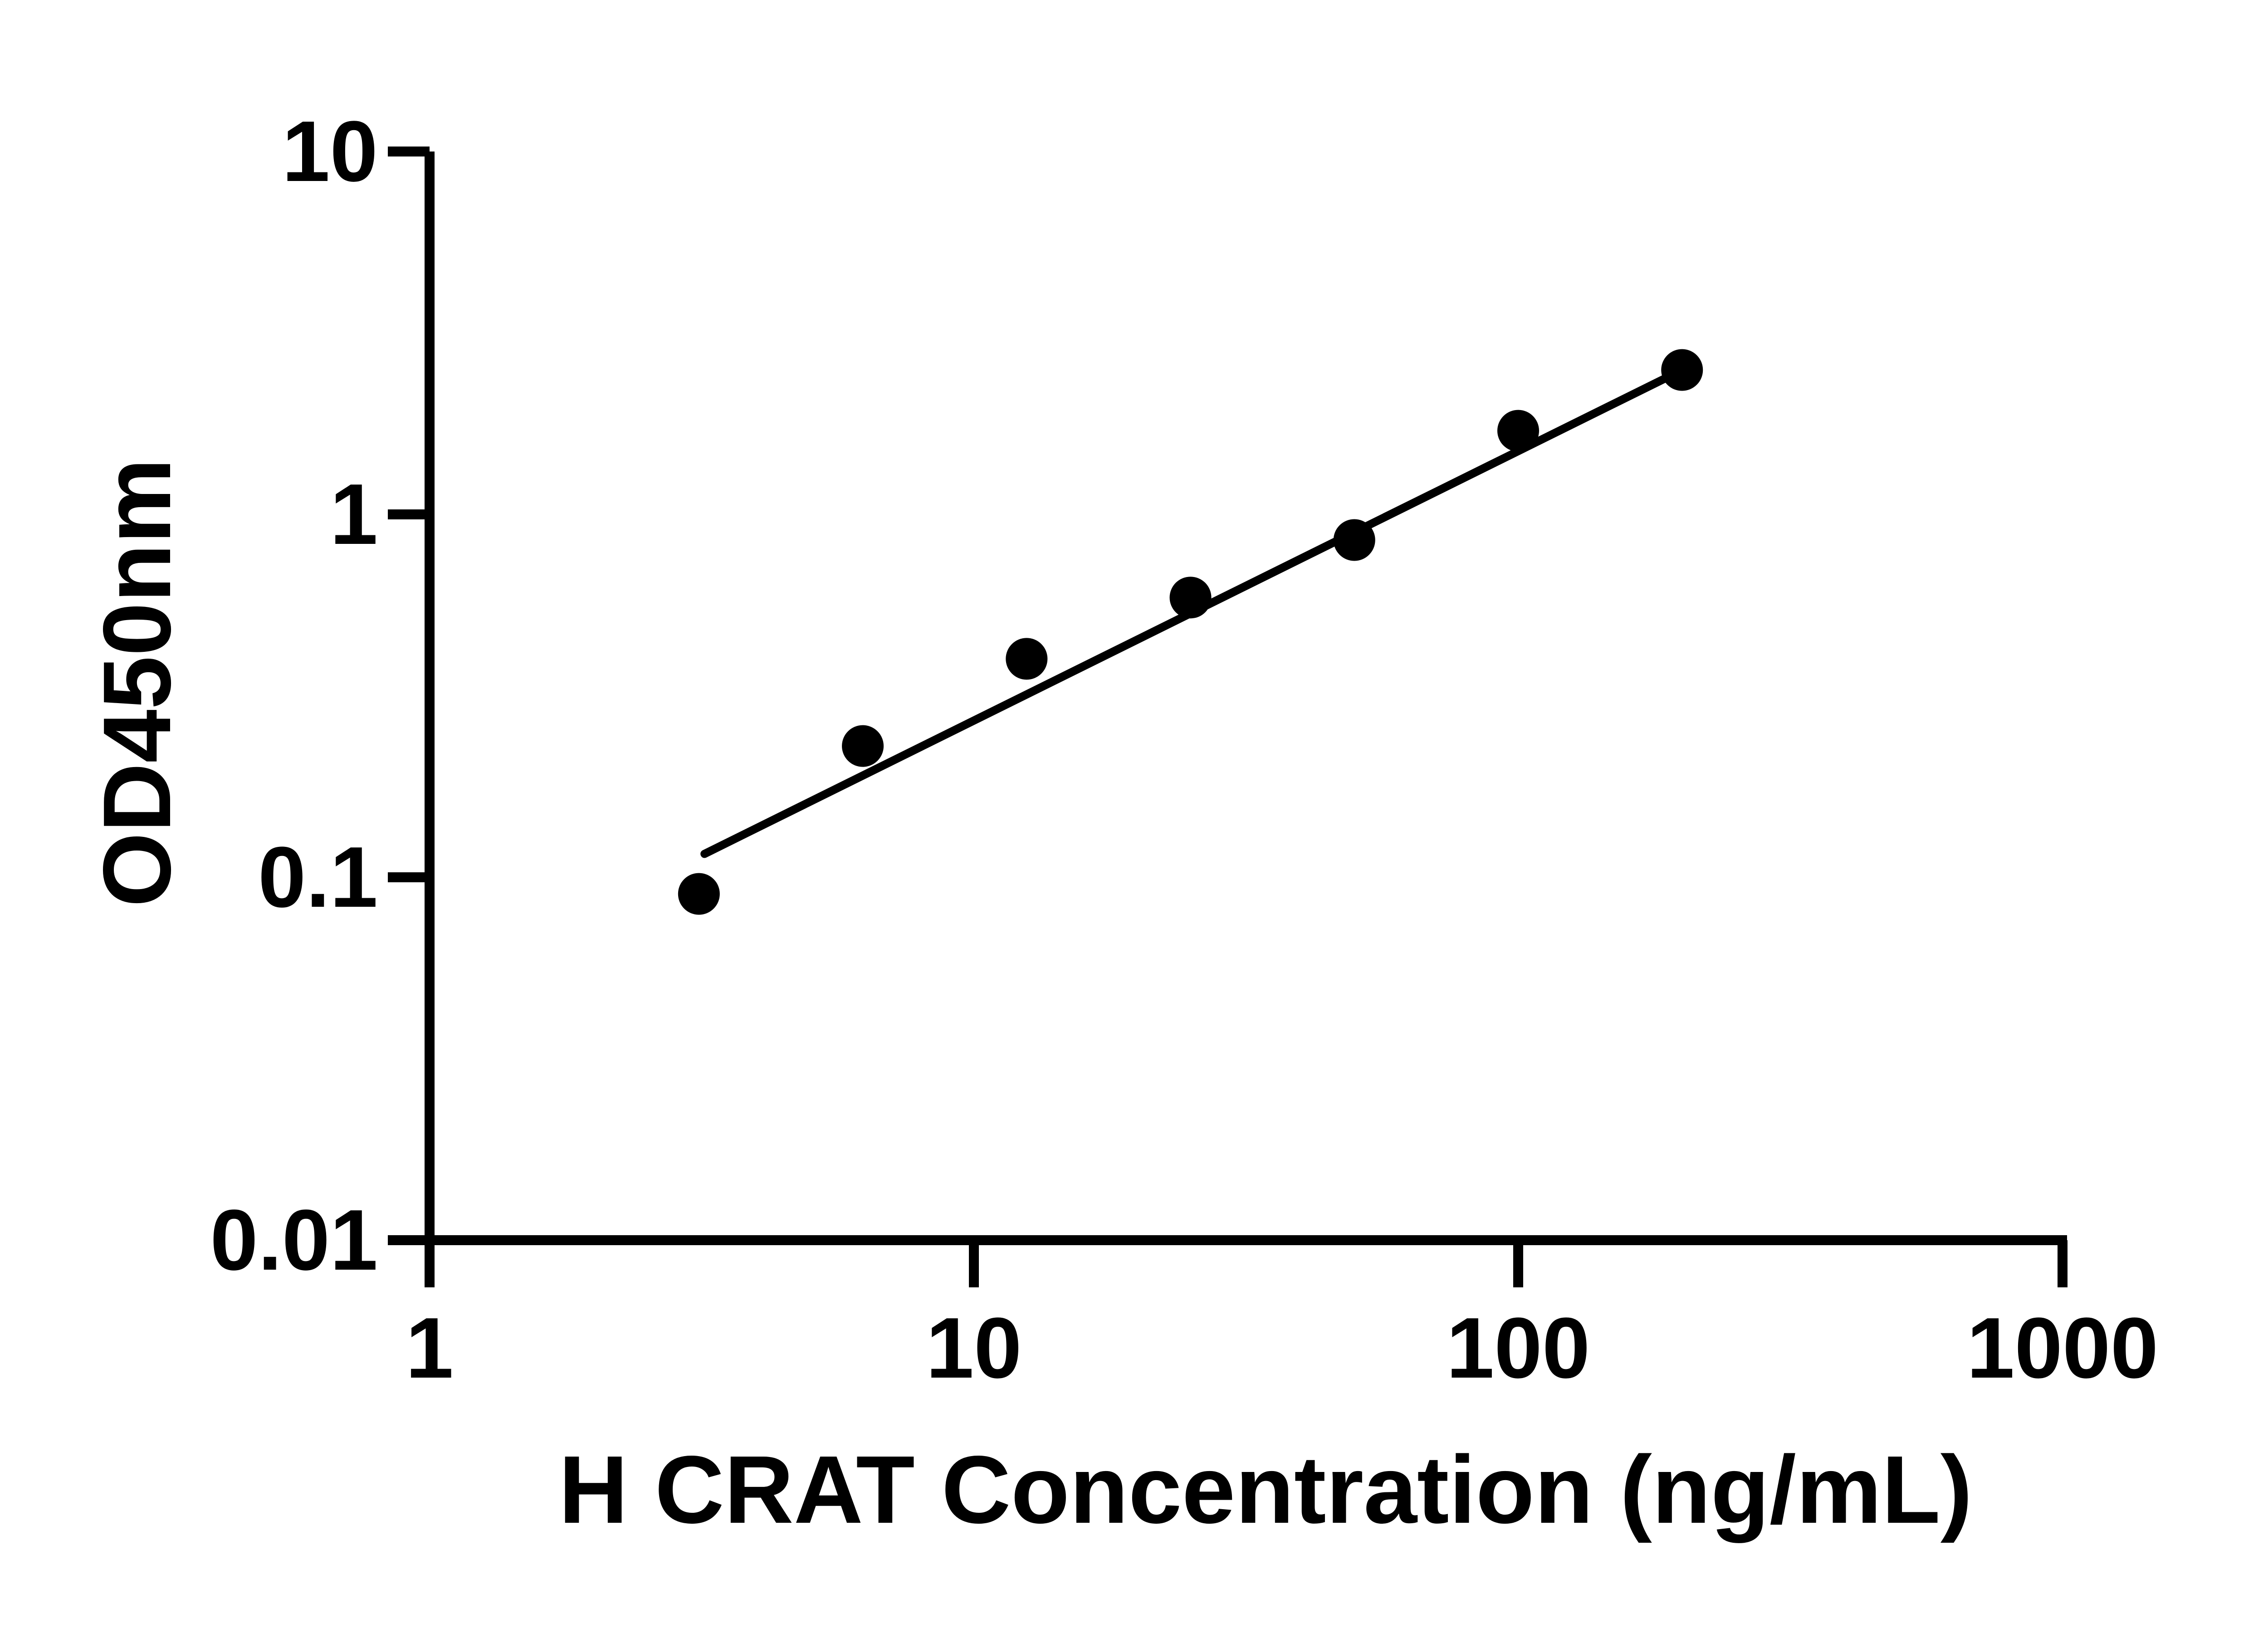 The image size is (2268, 1633). Describe the element at coordinates (137, 682) in the screenshot. I see `y-axis-title: OD450nm` at that location.